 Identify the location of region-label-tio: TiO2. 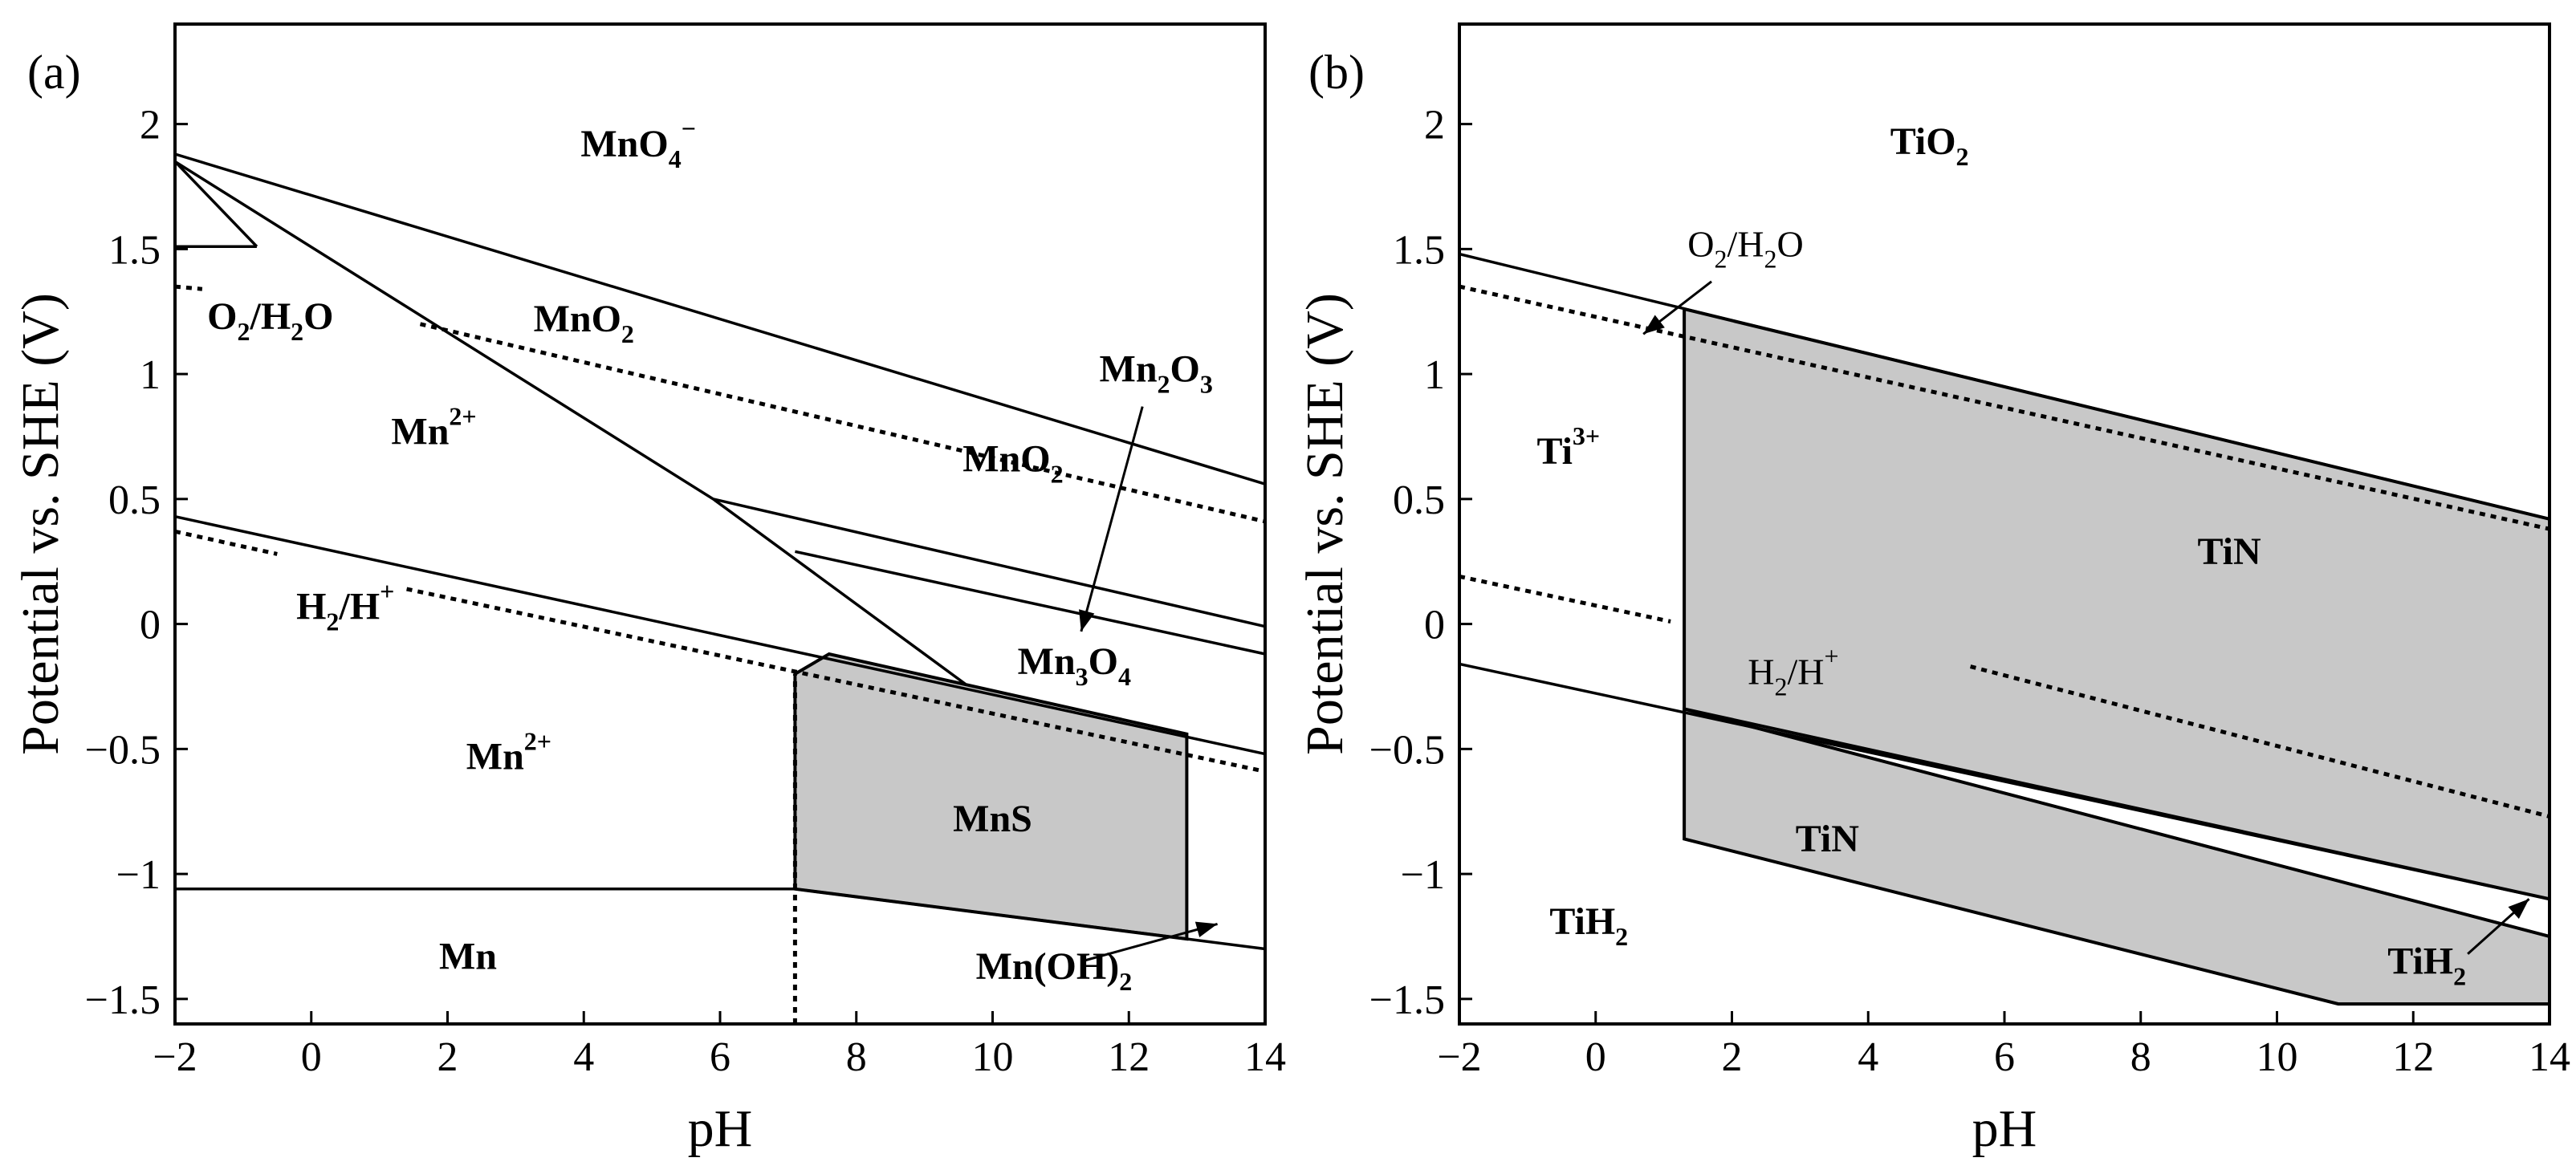
(1930, 145).